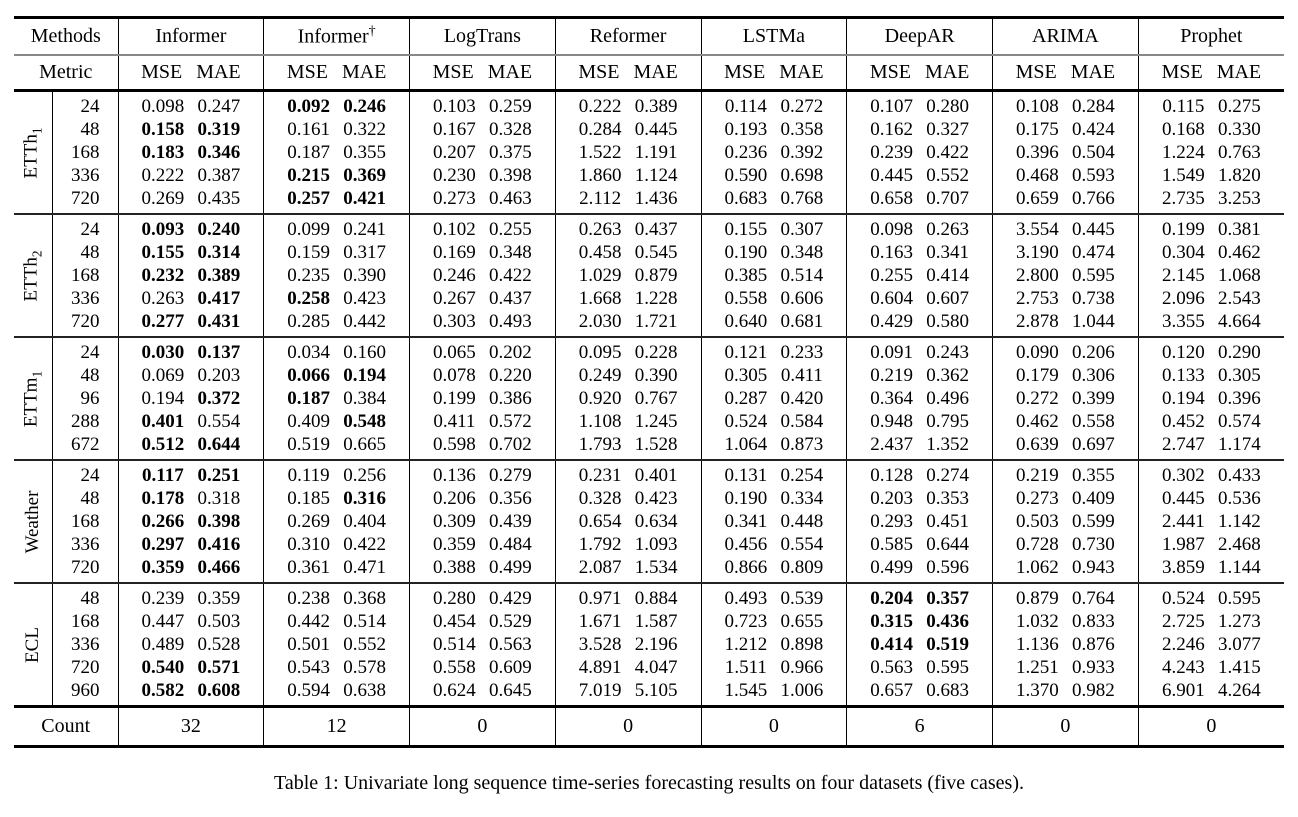  Describe the element at coordinates (482, 275) in the screenshot. I see `result-cell: 0.246 0.422` at that location.